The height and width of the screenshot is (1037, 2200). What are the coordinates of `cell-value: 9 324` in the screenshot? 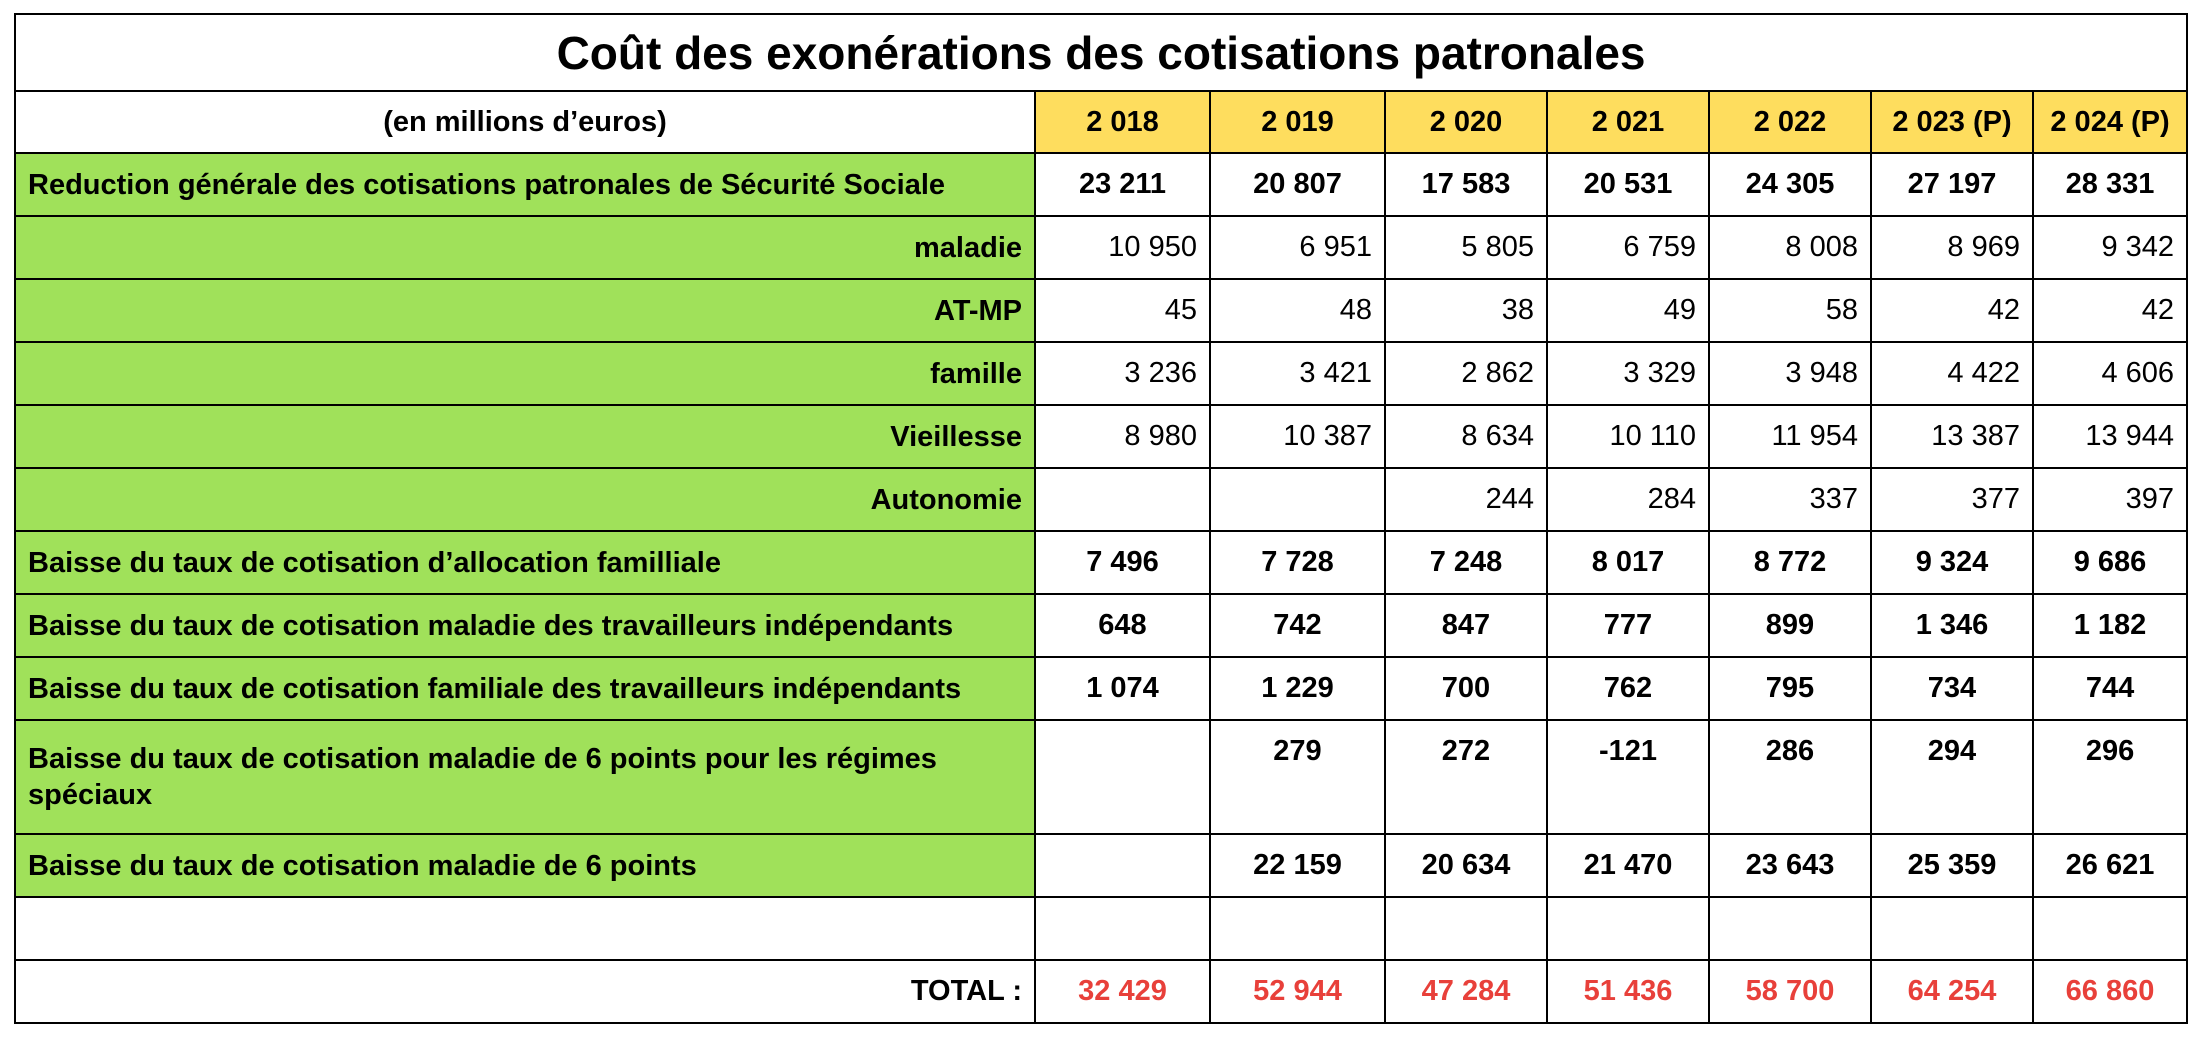 It's located at (1952, 562).